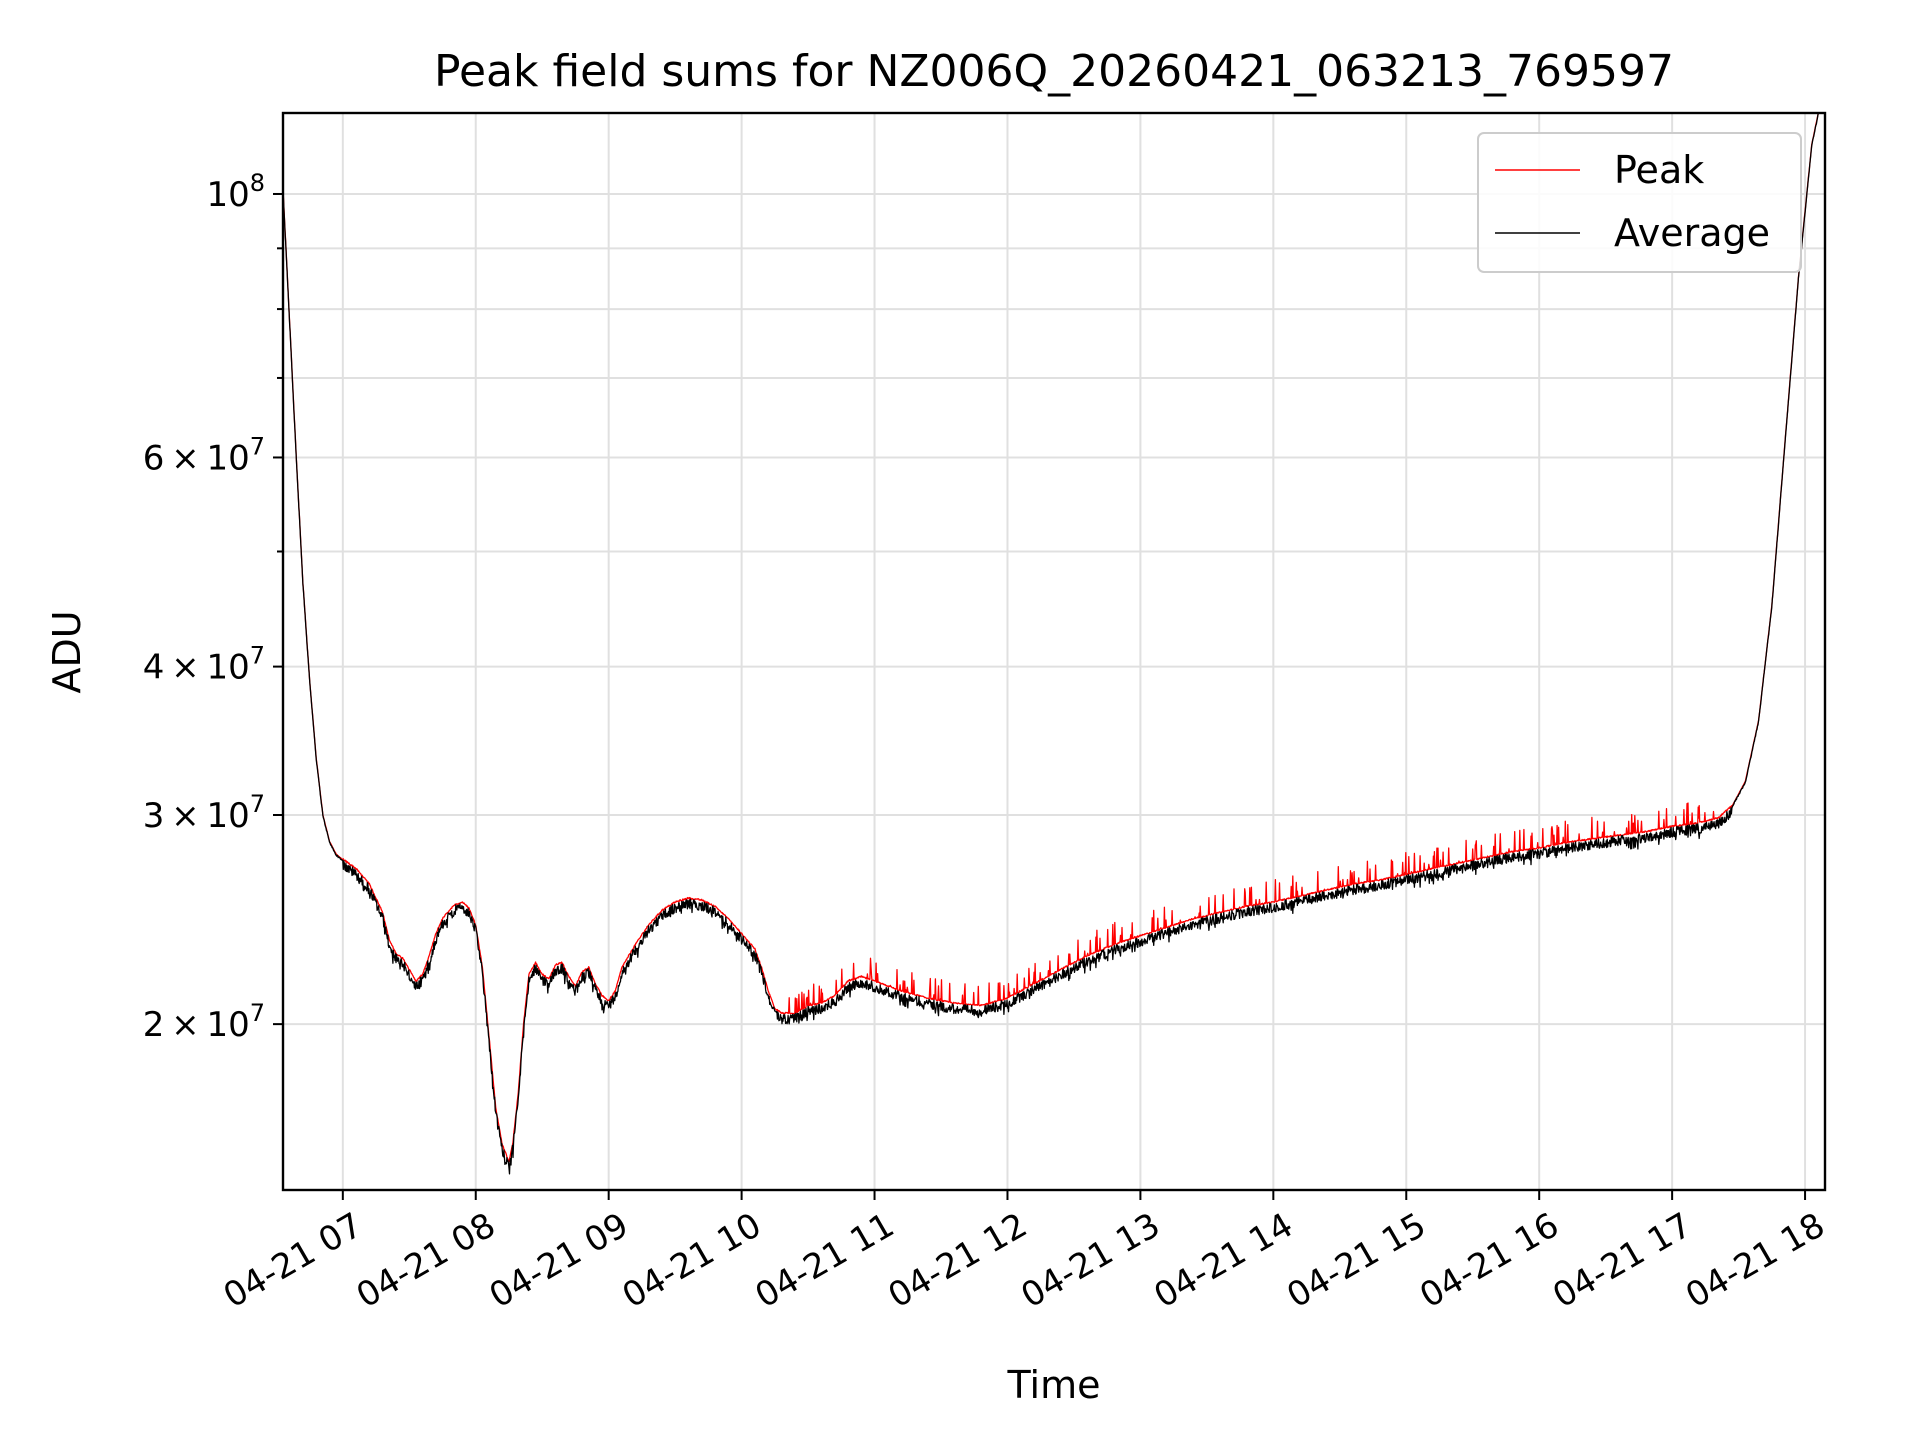 This screenshot has height=1440, width=1920. Describe the element at coordinates (1659, 170) in the screenshot. I see `legend-peak-label: Peak` at that location.